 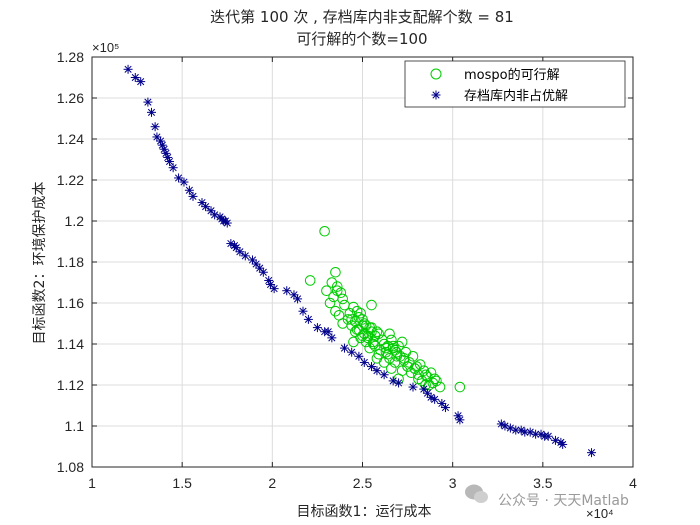 What do you see at coordinates (476, 493) in the screenshot?
I see `wechat-icon` at bounding box center [476, 493].